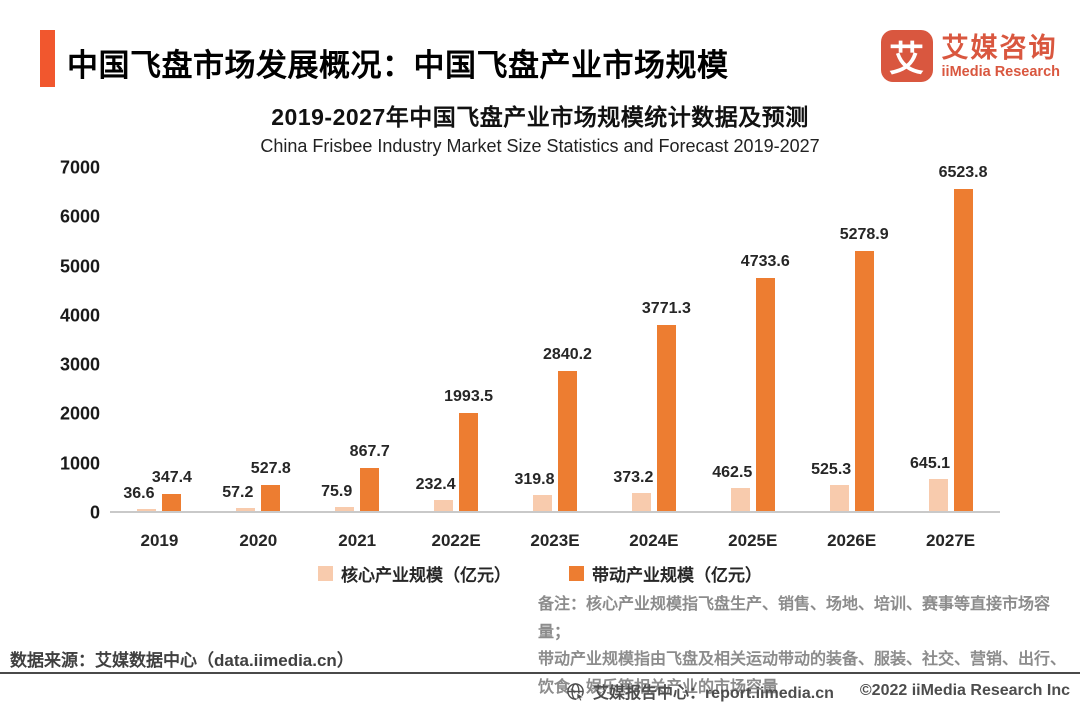 This screenshot has height=702, width=1080. What do you see at coordinates (666, 309) in the screenshot?
I see `bar-value-label: 3771.3` at bounding box center [666, 309].